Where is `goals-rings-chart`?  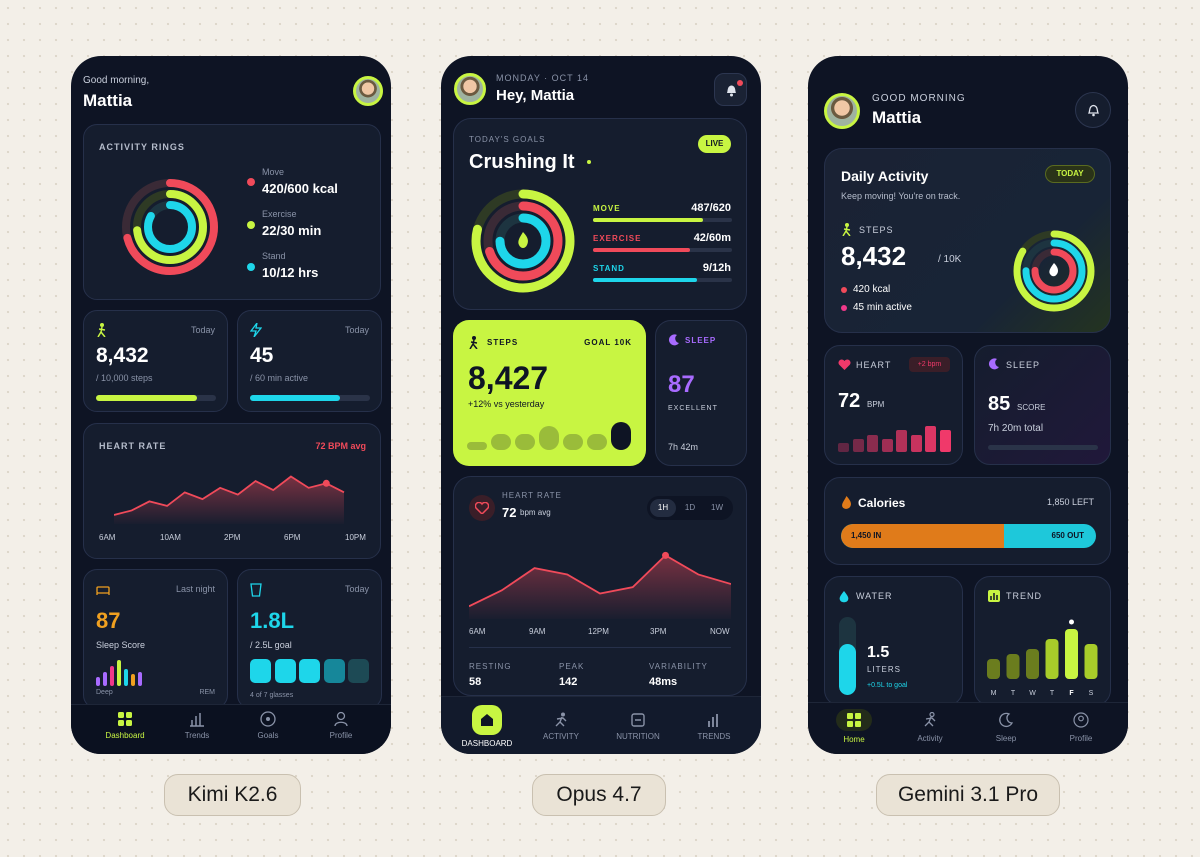
goals-rings-chart is located at coordinates (523, 241).